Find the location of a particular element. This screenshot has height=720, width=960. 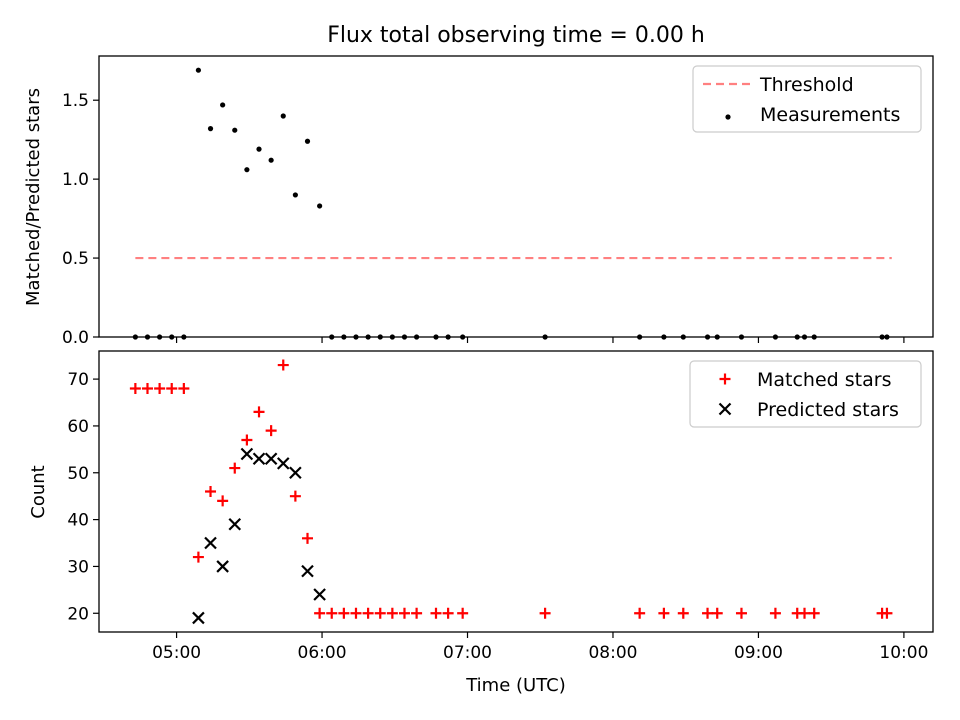

legend-label: Matched stars is located at coordinates (824, 380).